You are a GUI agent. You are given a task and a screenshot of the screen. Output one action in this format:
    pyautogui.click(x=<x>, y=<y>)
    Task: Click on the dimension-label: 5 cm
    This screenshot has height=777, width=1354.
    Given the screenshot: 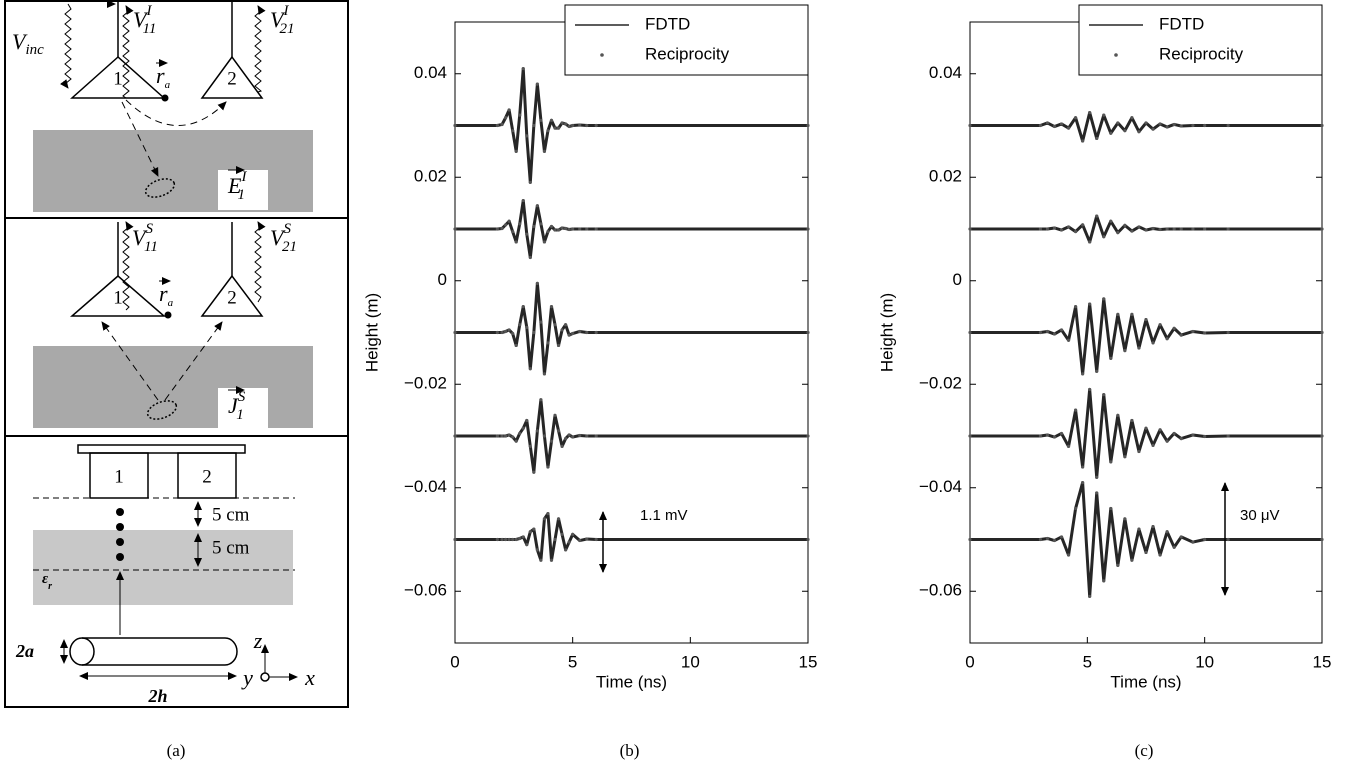 What is the action you would take?
    pyautogui.click(x=231, y=547)
    